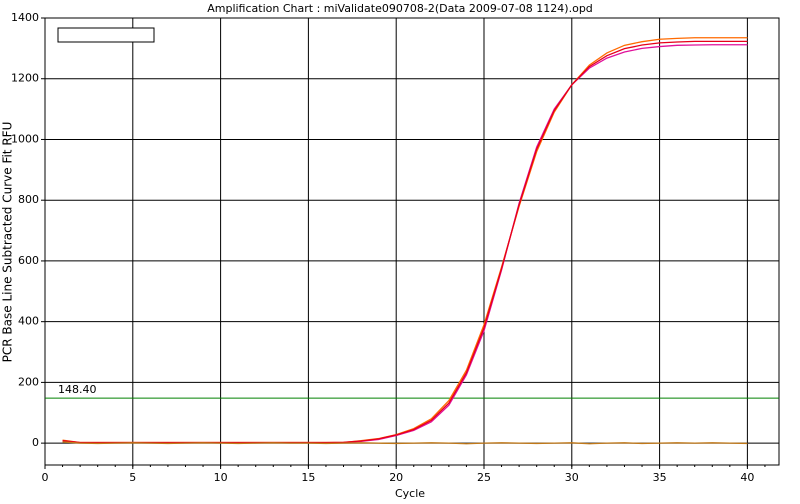 The image size is (800, 504). I want to click on data-line, so click(405, 443).